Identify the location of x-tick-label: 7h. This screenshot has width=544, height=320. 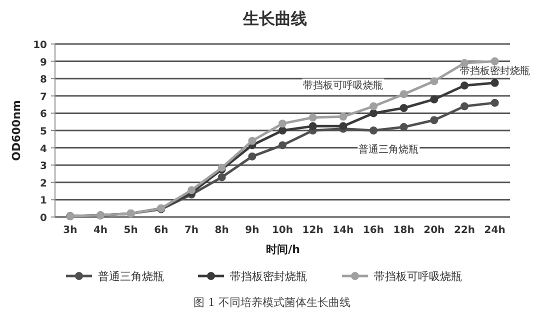
(191, 230).